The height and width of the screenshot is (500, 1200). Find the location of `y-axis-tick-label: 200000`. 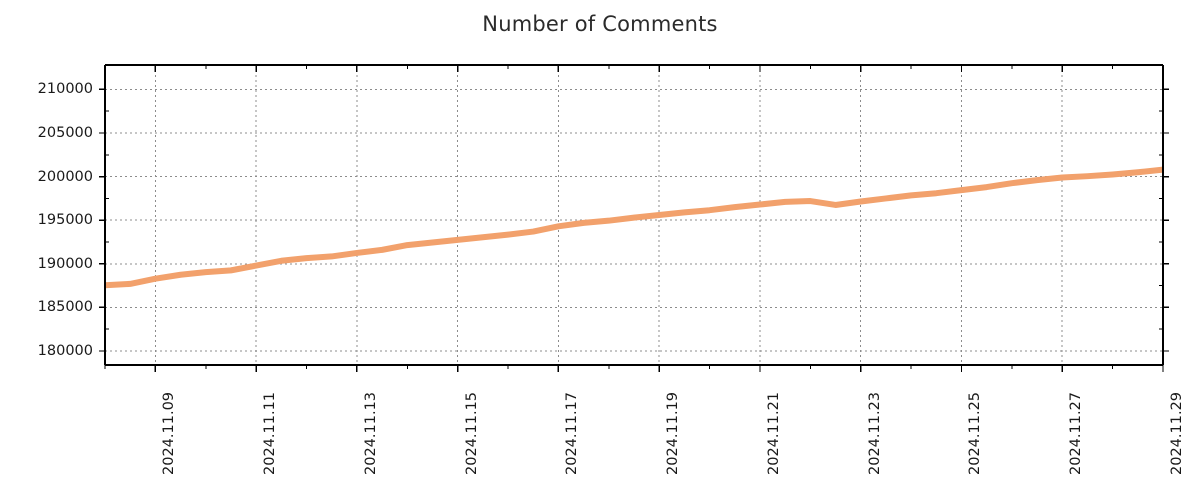

y-axis-tick-label: 200000 is located at coordinates (65, 176).